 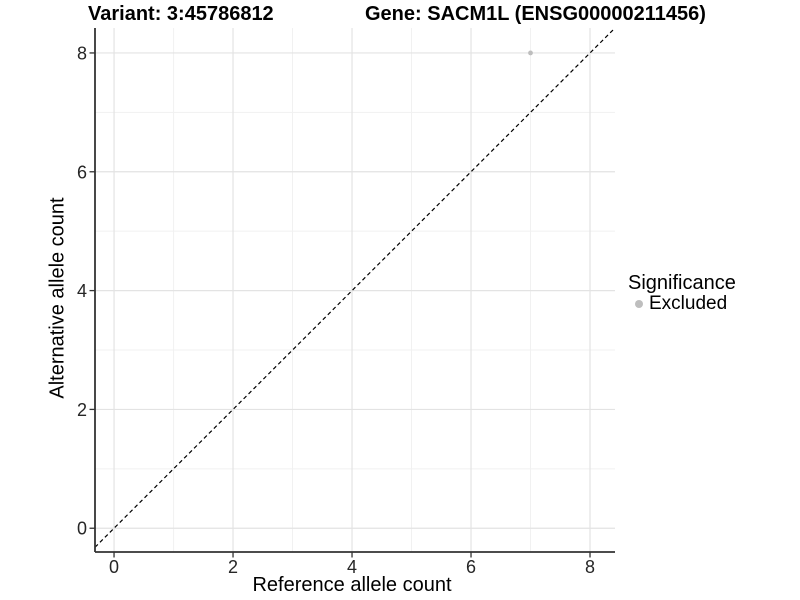 What do you see at coordinates (57, 298) in the screenshot?
I see `y-axis-title: Alternative allele count` at bounding box center [57, 298].